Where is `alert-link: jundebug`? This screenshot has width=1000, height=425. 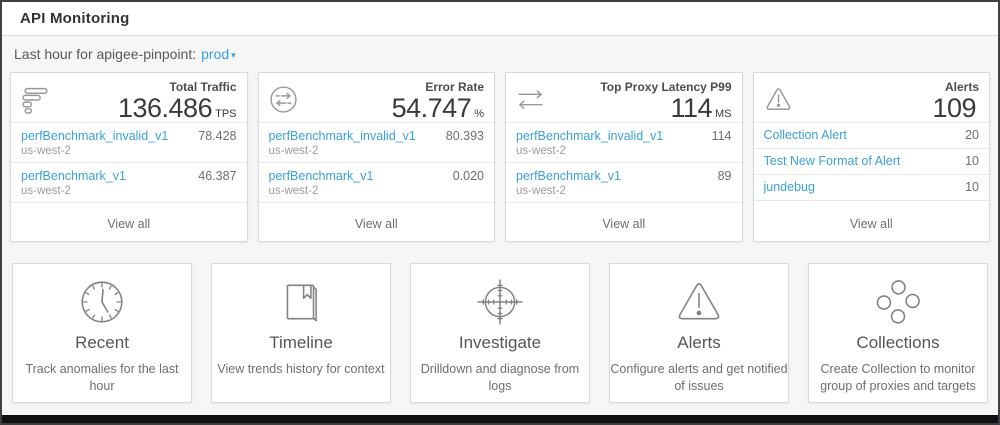
alert-link: jundebug is located at coordinates (789, 187).